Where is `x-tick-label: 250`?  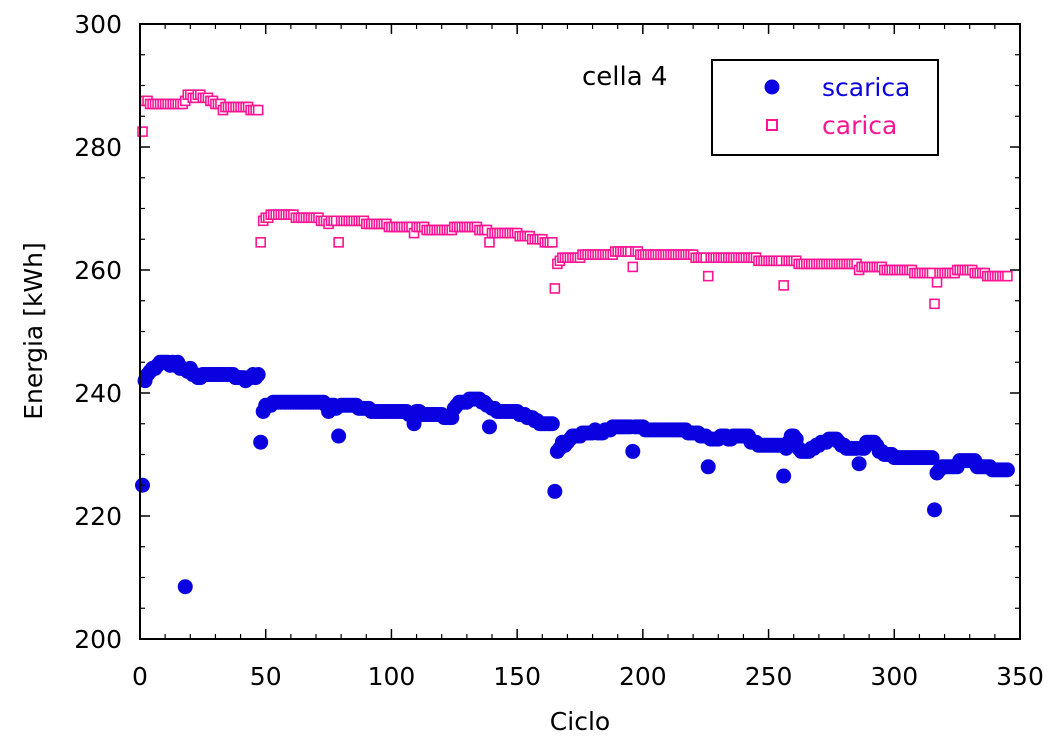
x-tick-label: 250 is located at coordinates (769, 676).